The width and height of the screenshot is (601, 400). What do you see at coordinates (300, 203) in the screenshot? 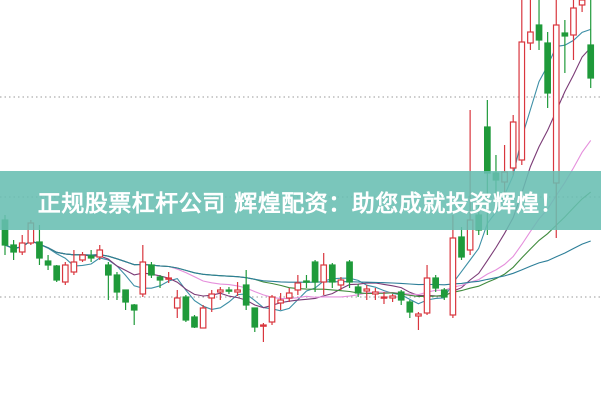
I see `banner-title: 正规股票杠杆公司 辉煌配资：助您成就投资辉煌！` at bounding box center [300, 203].